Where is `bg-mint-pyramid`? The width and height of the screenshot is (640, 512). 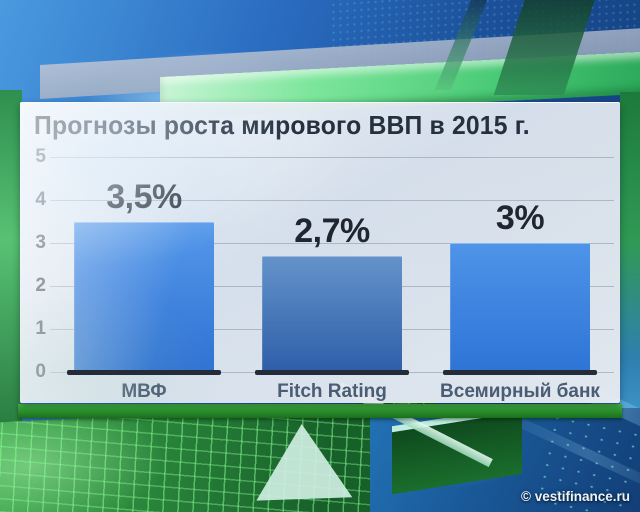 bg-mint-pyramid is located at coordinates (303, 461).